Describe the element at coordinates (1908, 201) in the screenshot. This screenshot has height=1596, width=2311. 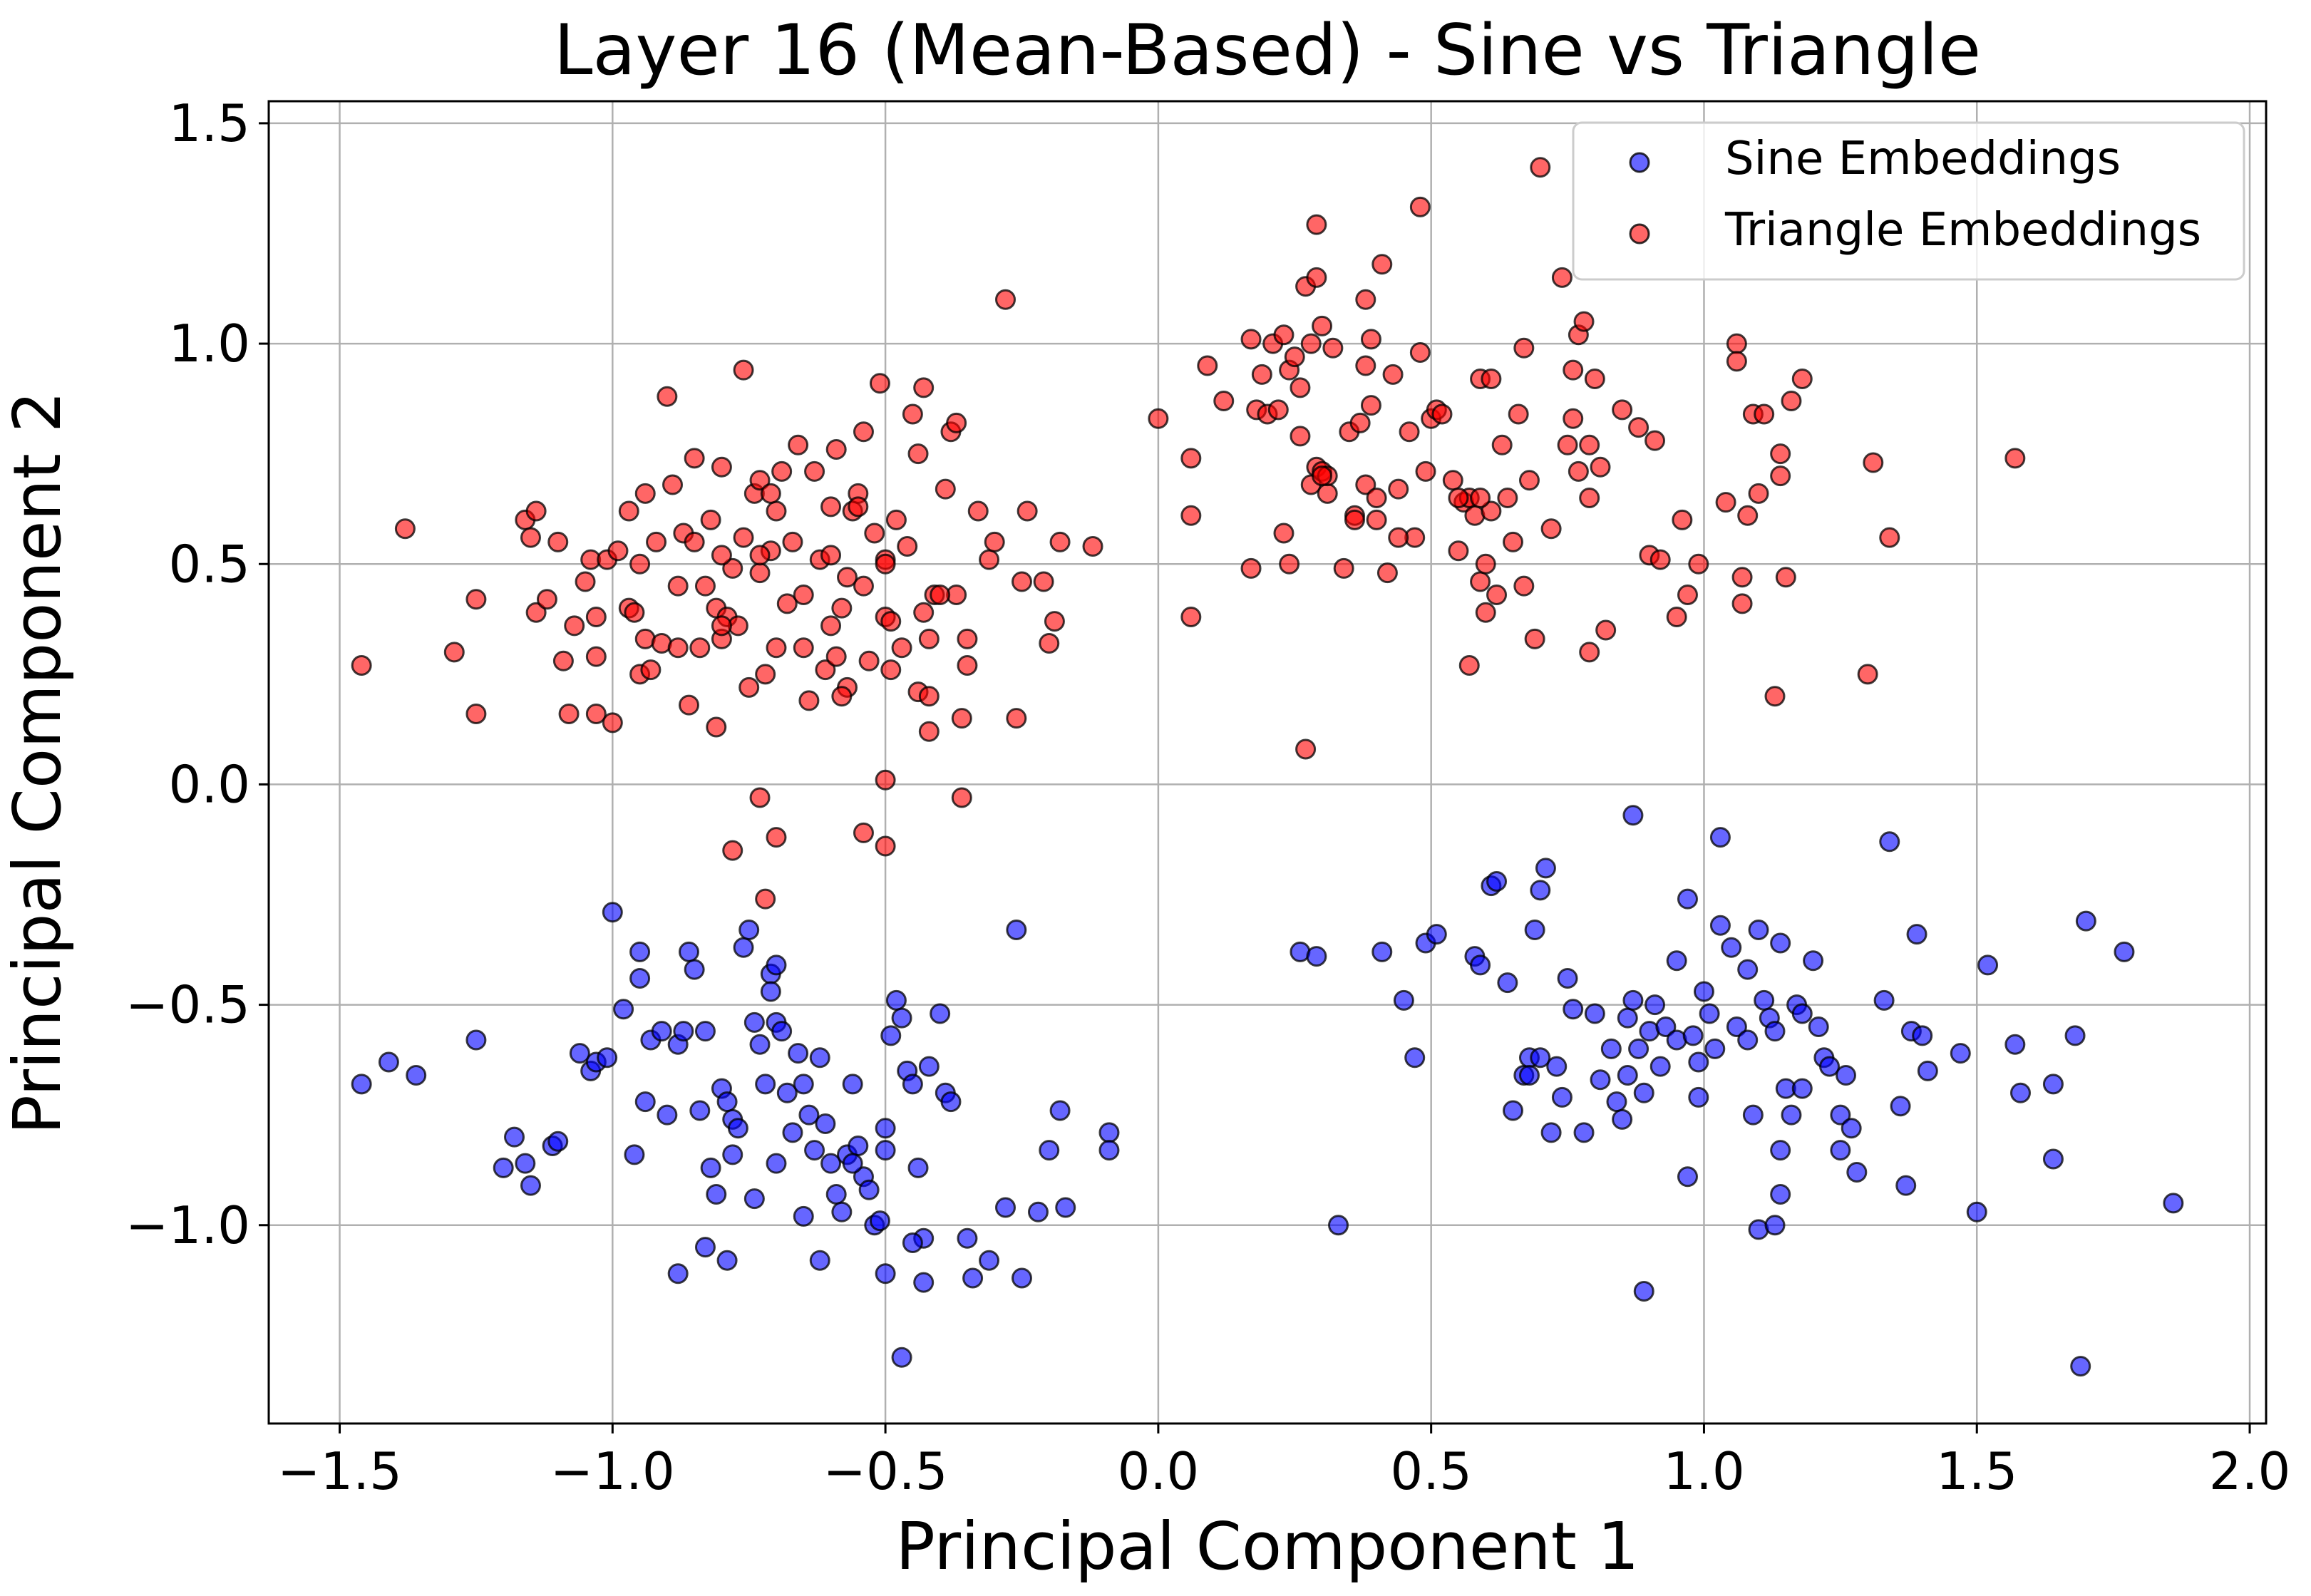
I see `legend-box` at that location.